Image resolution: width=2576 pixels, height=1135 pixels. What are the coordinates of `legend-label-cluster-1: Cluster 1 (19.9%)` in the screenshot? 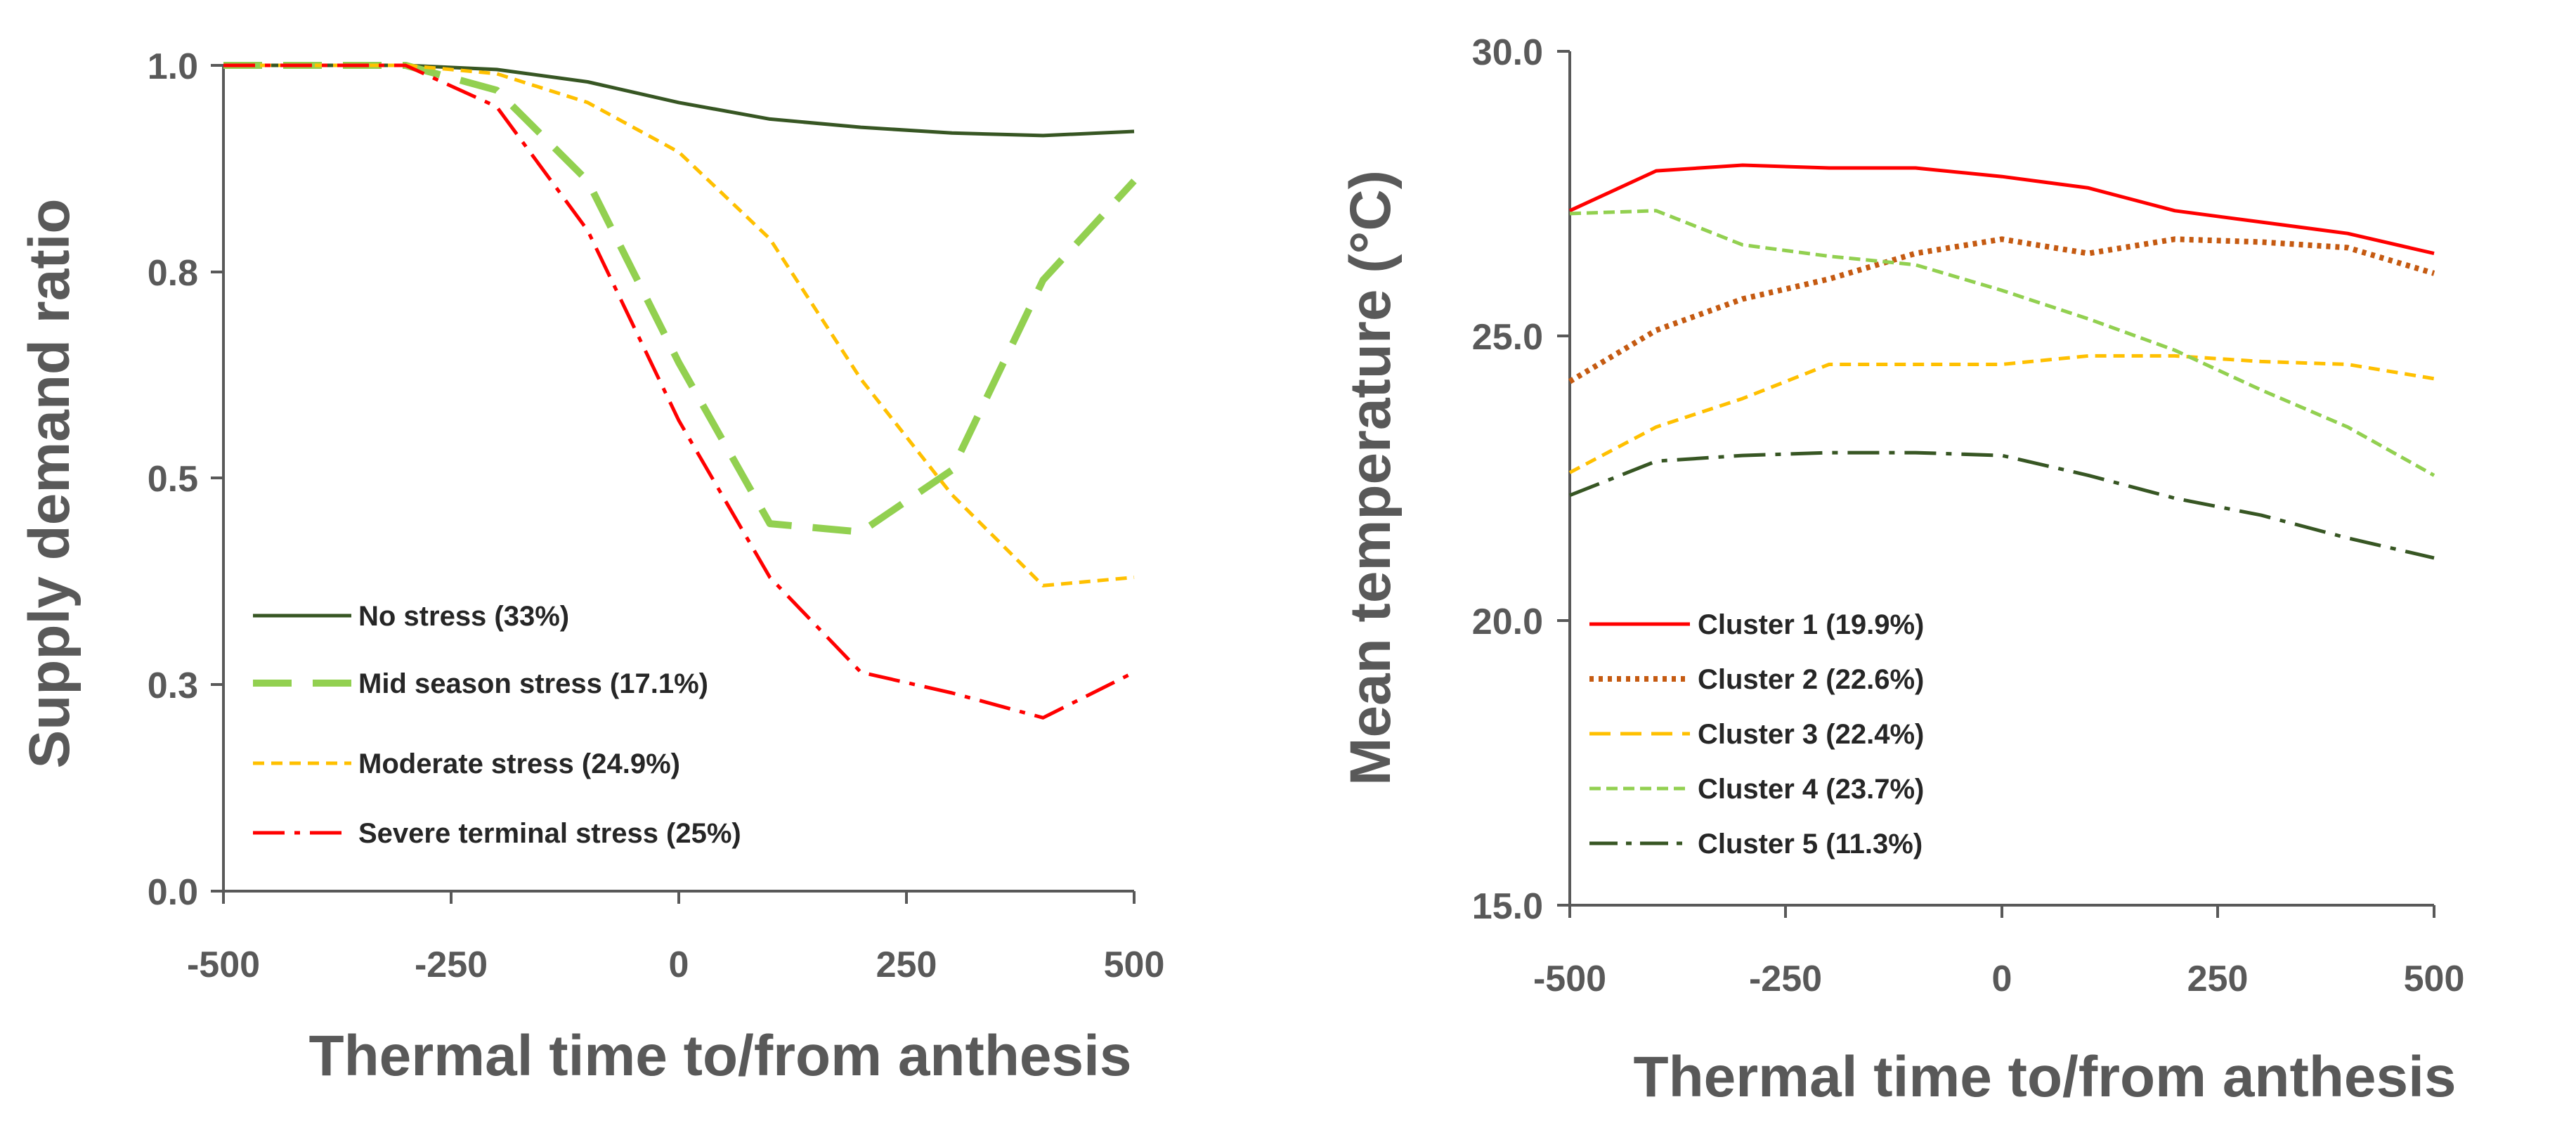 It's located at (1811, 624).